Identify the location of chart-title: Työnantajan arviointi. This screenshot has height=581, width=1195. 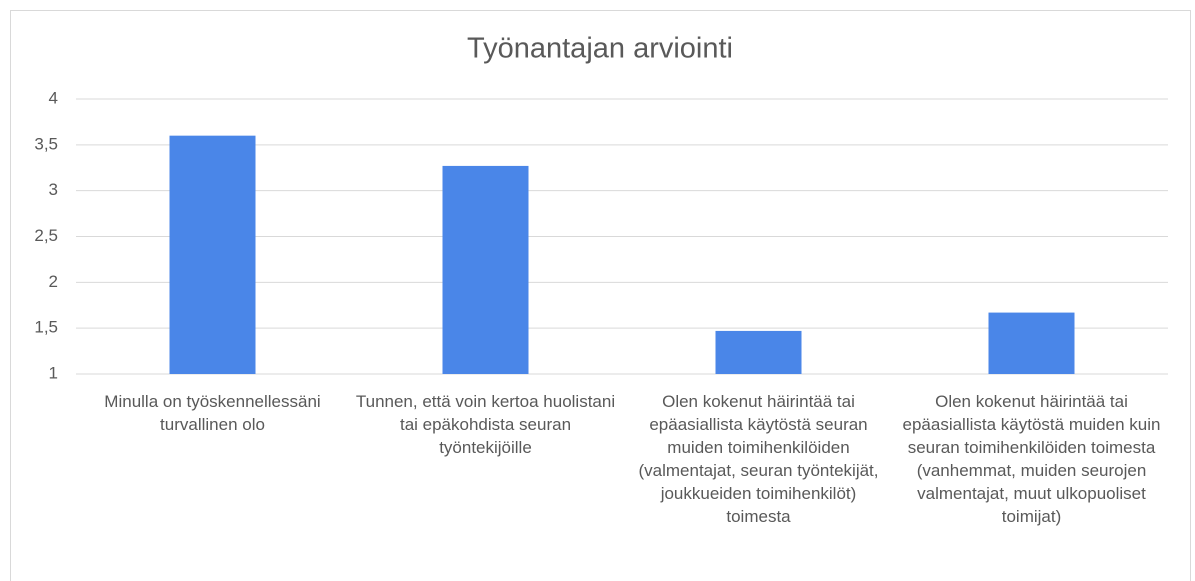
(600, 49).